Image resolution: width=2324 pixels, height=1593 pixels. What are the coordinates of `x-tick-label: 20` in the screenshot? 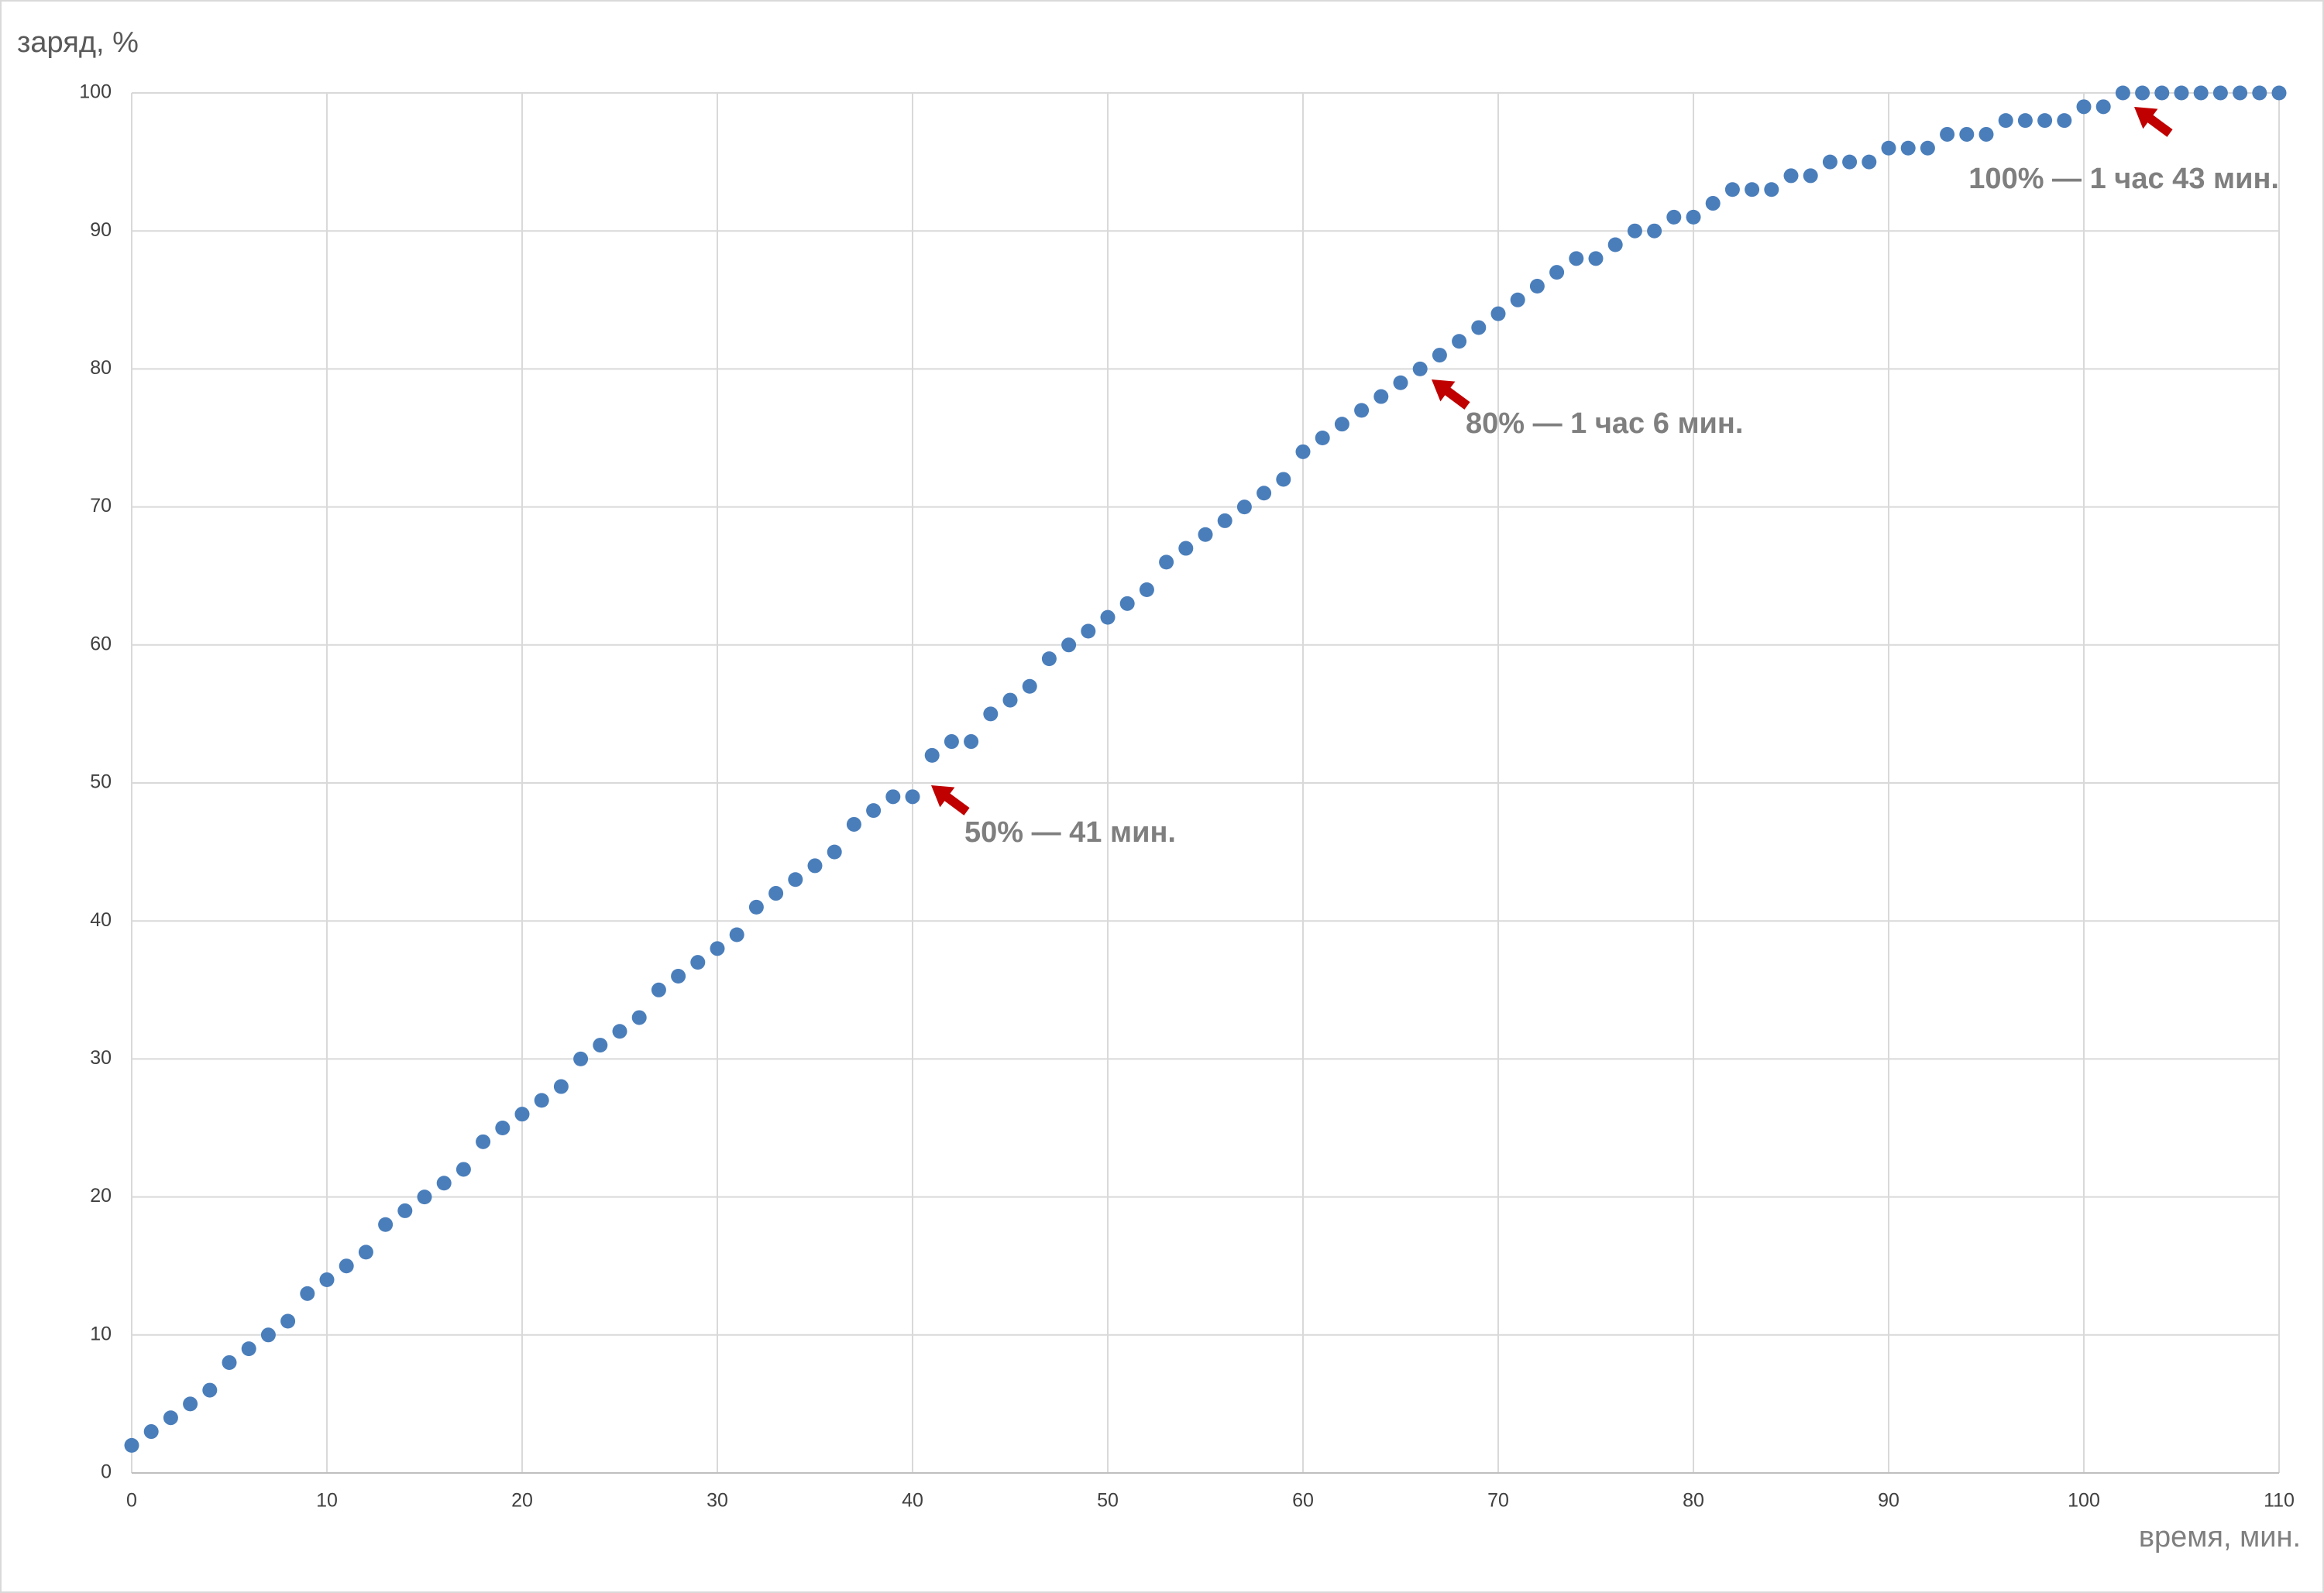 It's located at (522, 1501).